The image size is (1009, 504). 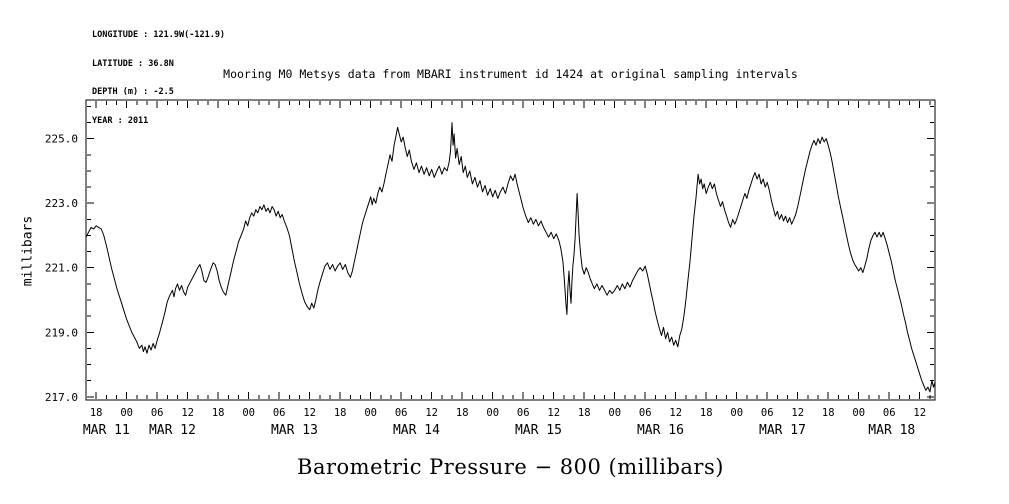 I want to click on metadata-longitude: LONGITUDE : 121.9W(-121.9), so click(x=159, y=35).